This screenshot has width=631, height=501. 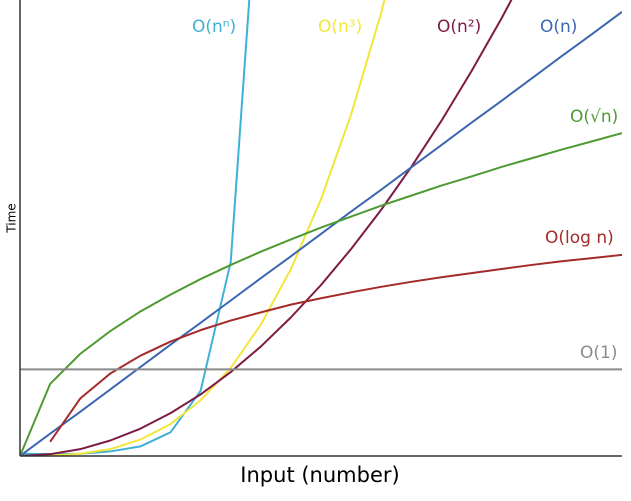 I want to click on y-axis-label: Time, so click(x=12, y=218).